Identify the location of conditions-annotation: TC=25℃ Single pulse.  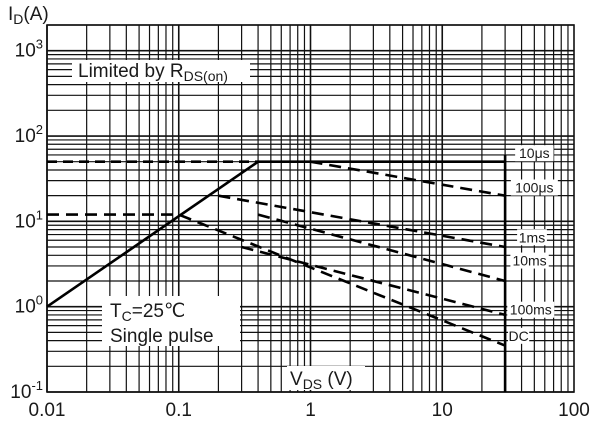
(171, 321).